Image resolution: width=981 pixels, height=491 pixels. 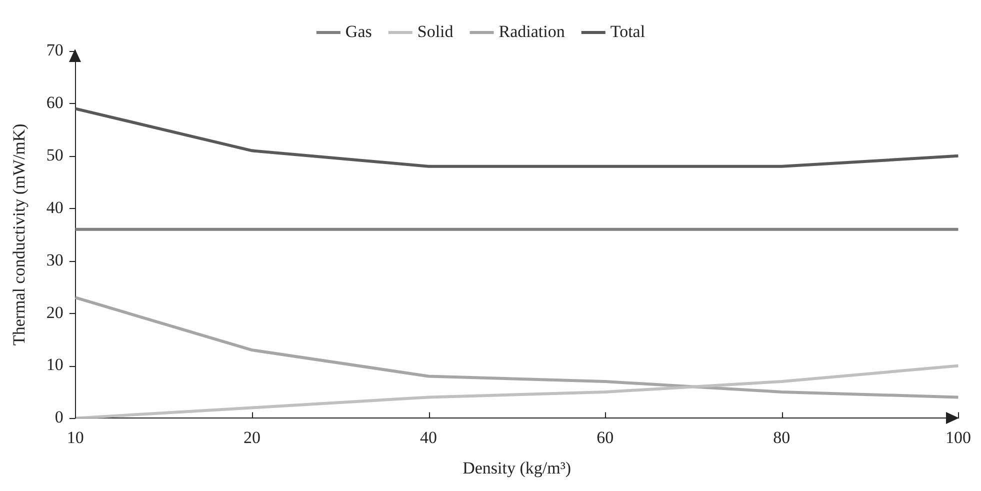 I want to click on legend-label: Solid, so click(x=435, y=31).